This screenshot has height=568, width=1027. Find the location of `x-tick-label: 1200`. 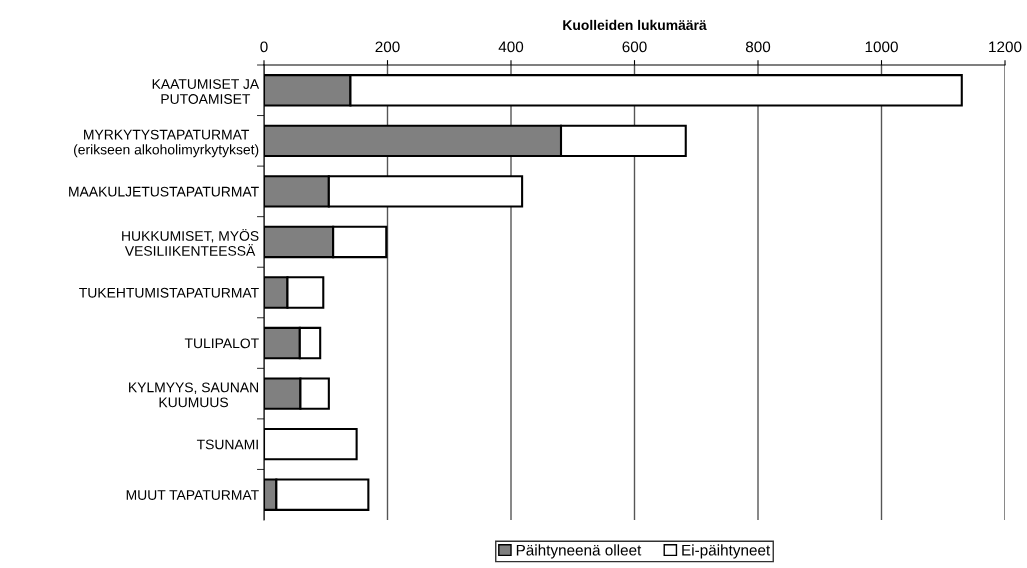

x-tick-label: 1200 is located at coordinates (1005, 47).